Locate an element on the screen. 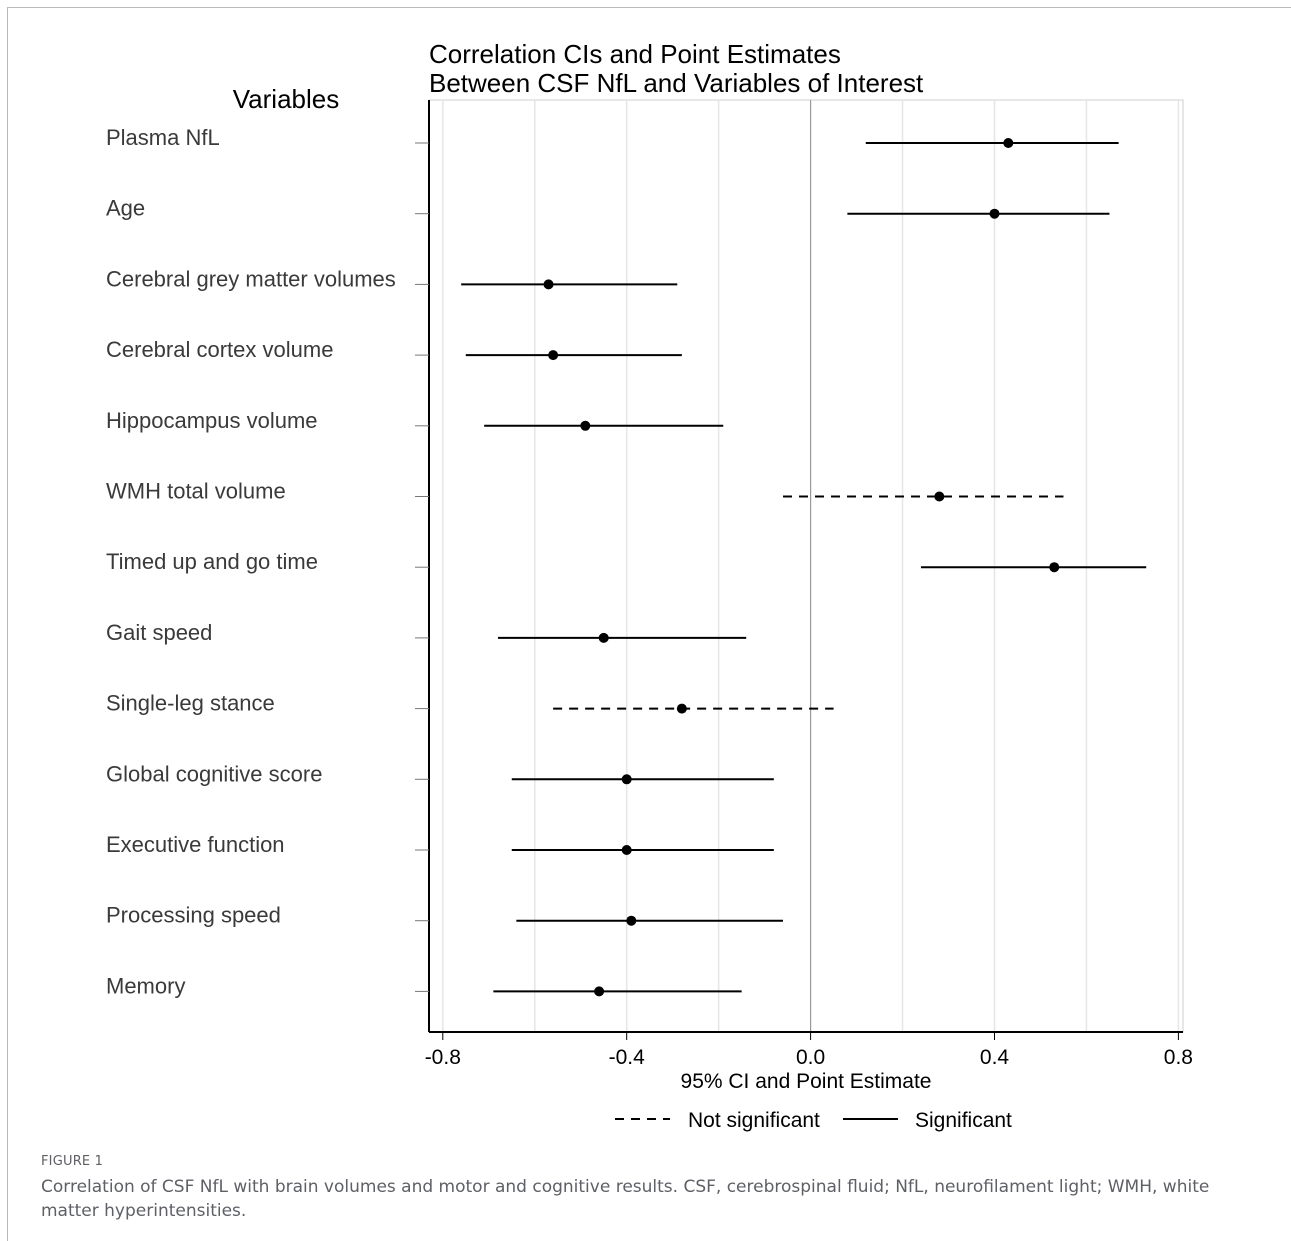 This screenshot has height=1241, width=1291. figure-label: FIGURE 1 is located at coordinates (72, 1161).